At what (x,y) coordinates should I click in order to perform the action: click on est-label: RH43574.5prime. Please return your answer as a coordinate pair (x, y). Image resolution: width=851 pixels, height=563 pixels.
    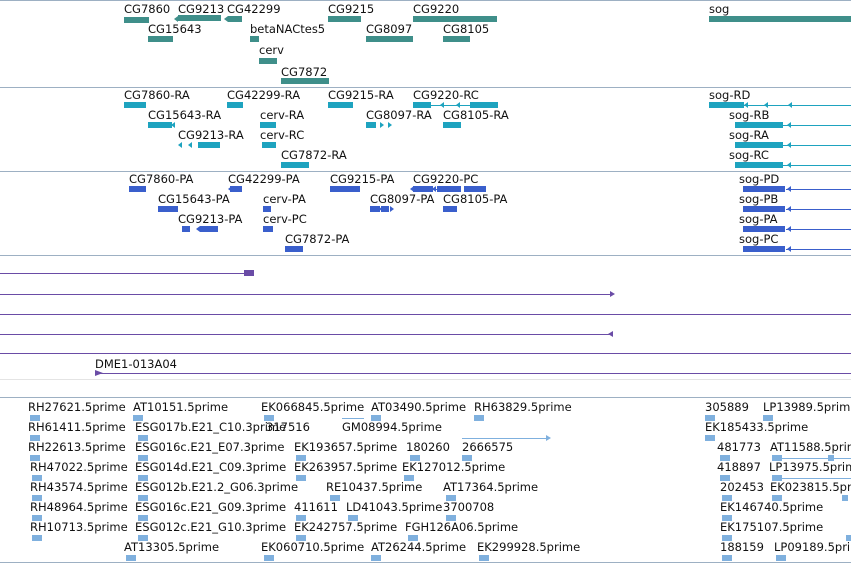
    Looking at the image, I should click on (79, 487).